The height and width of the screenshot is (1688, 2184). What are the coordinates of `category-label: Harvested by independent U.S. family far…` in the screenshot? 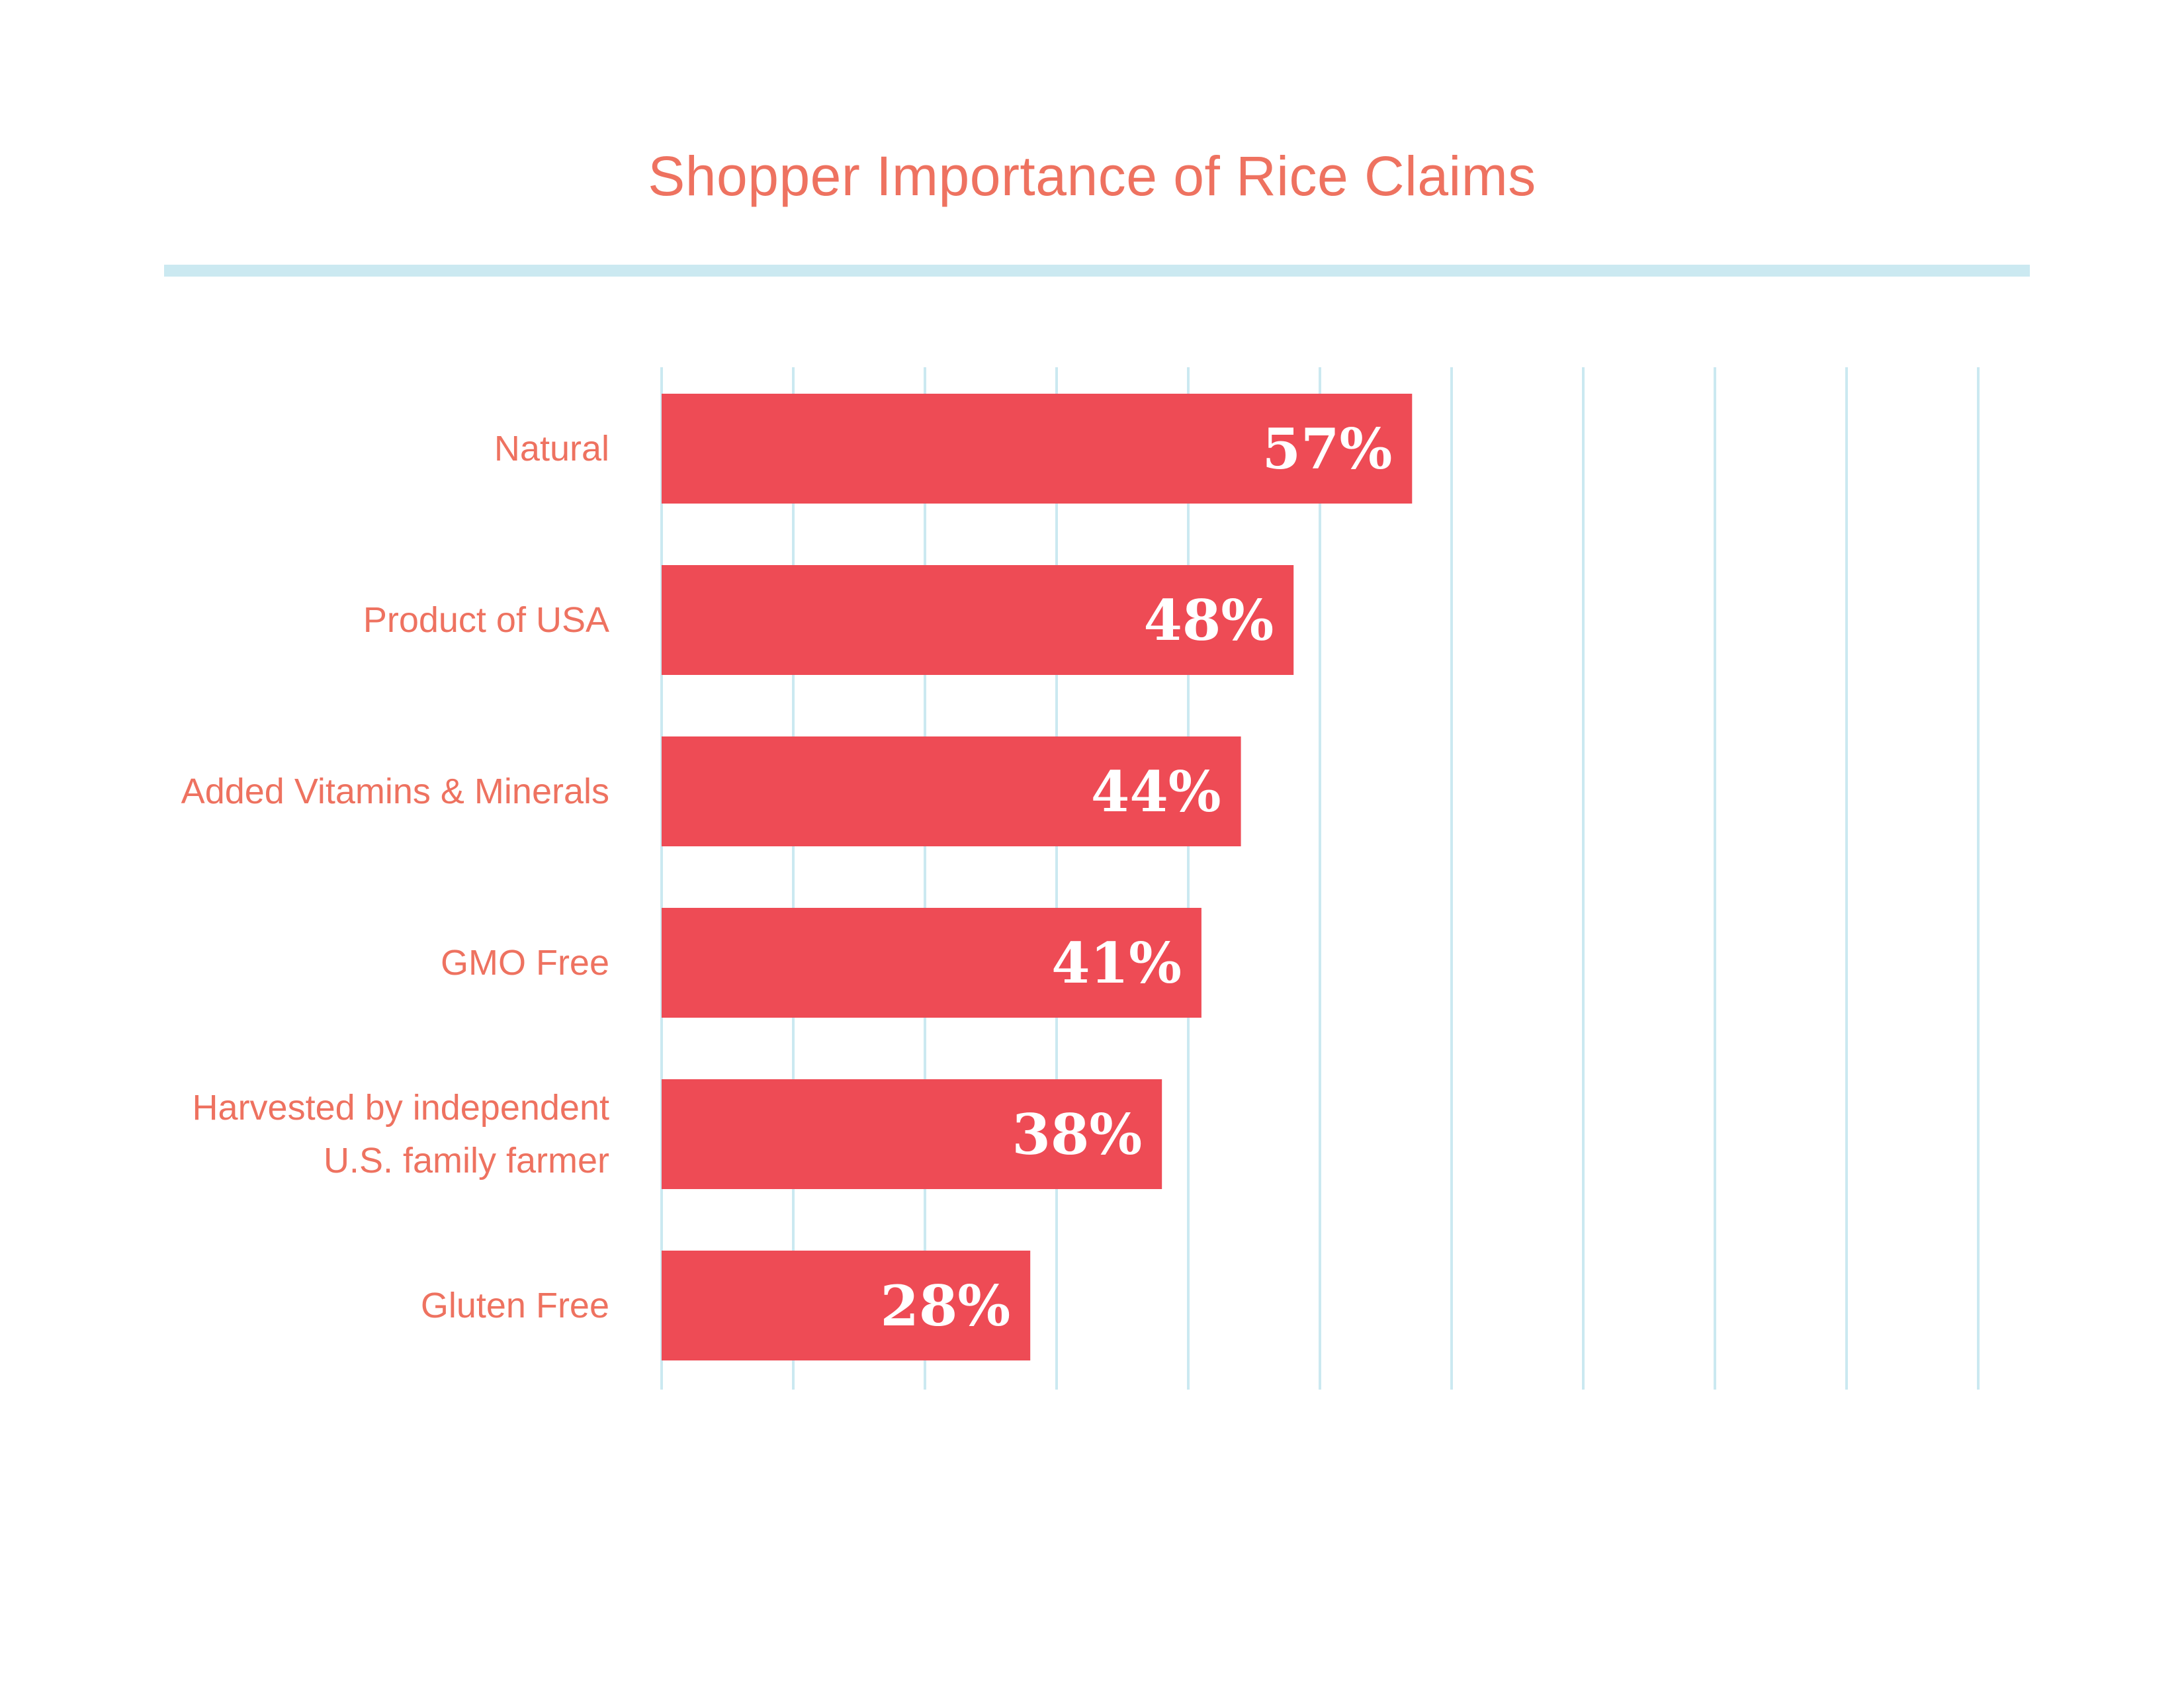 It's located at (401, 1134).